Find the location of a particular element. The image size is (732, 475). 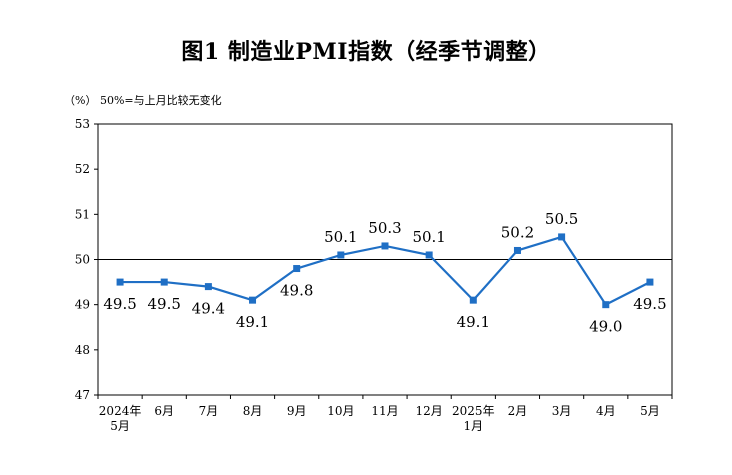

y-tick-label: 49 is located at coordinates (82, 305).